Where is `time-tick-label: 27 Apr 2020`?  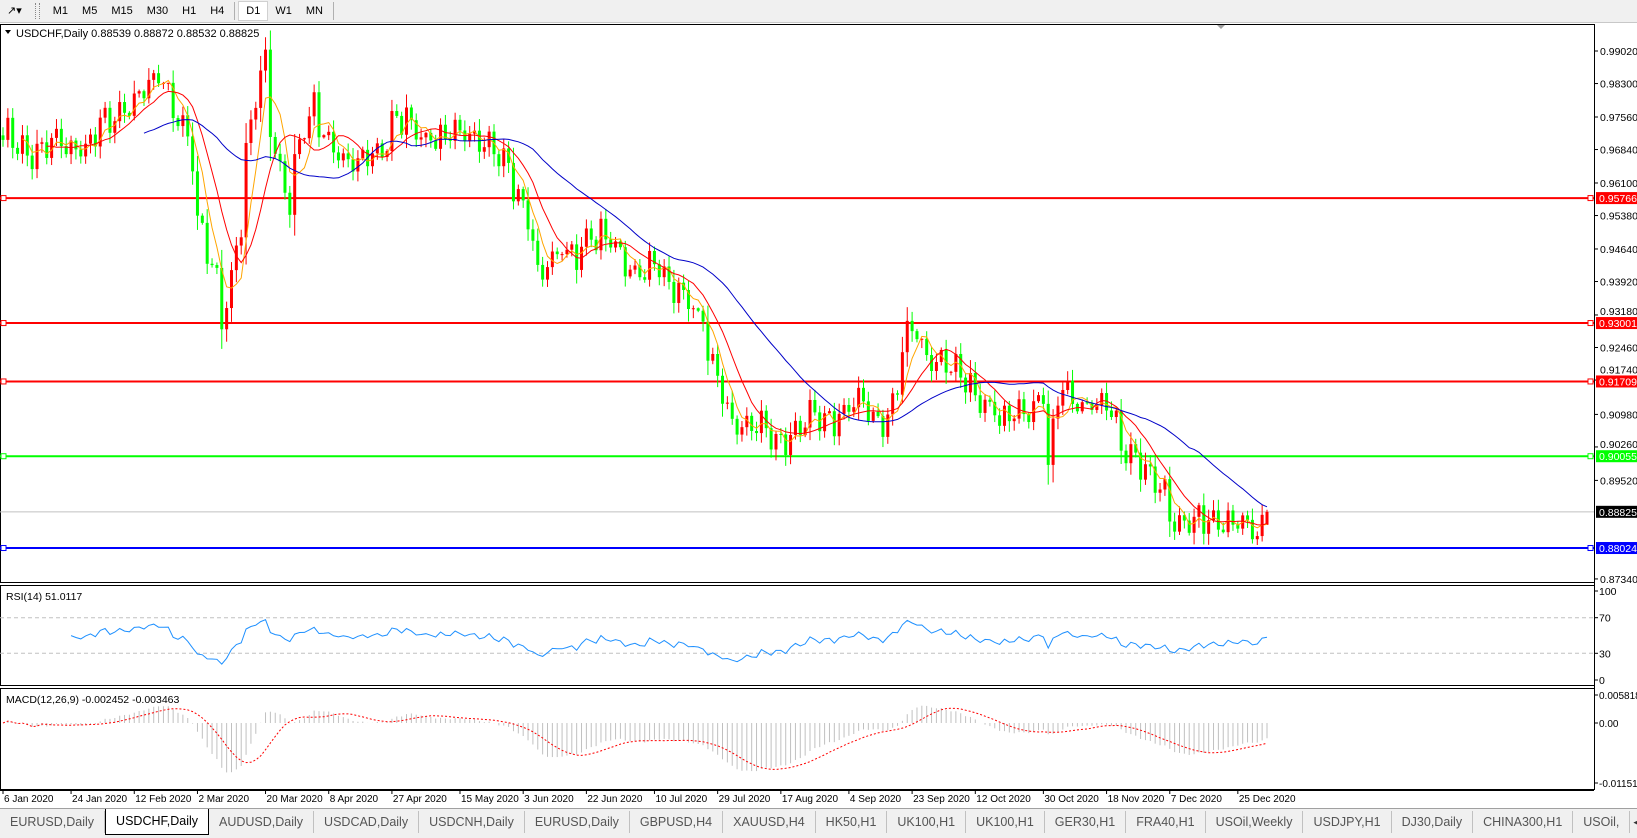 time-tick-label: 27 Apr 2020 is located at coordinates (420, 799).